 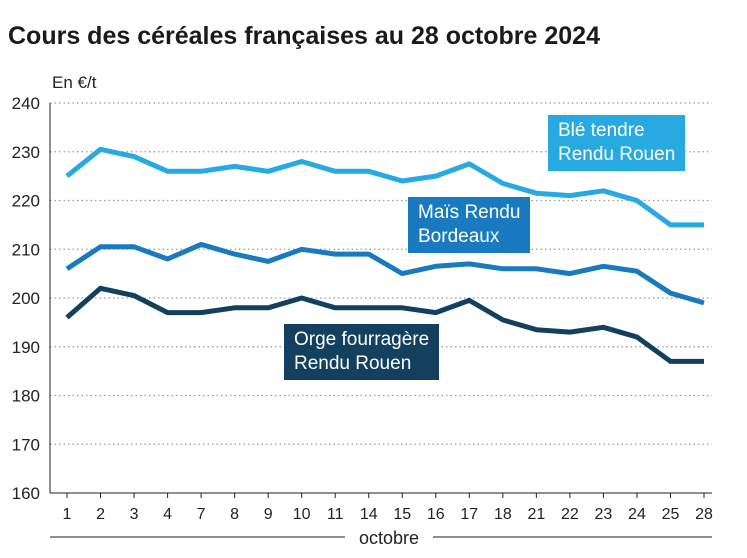 What do you see at coordinates (570, 514) in the screenshot?
I see `x-tick-label: 22` at bounding box center [570, 514].